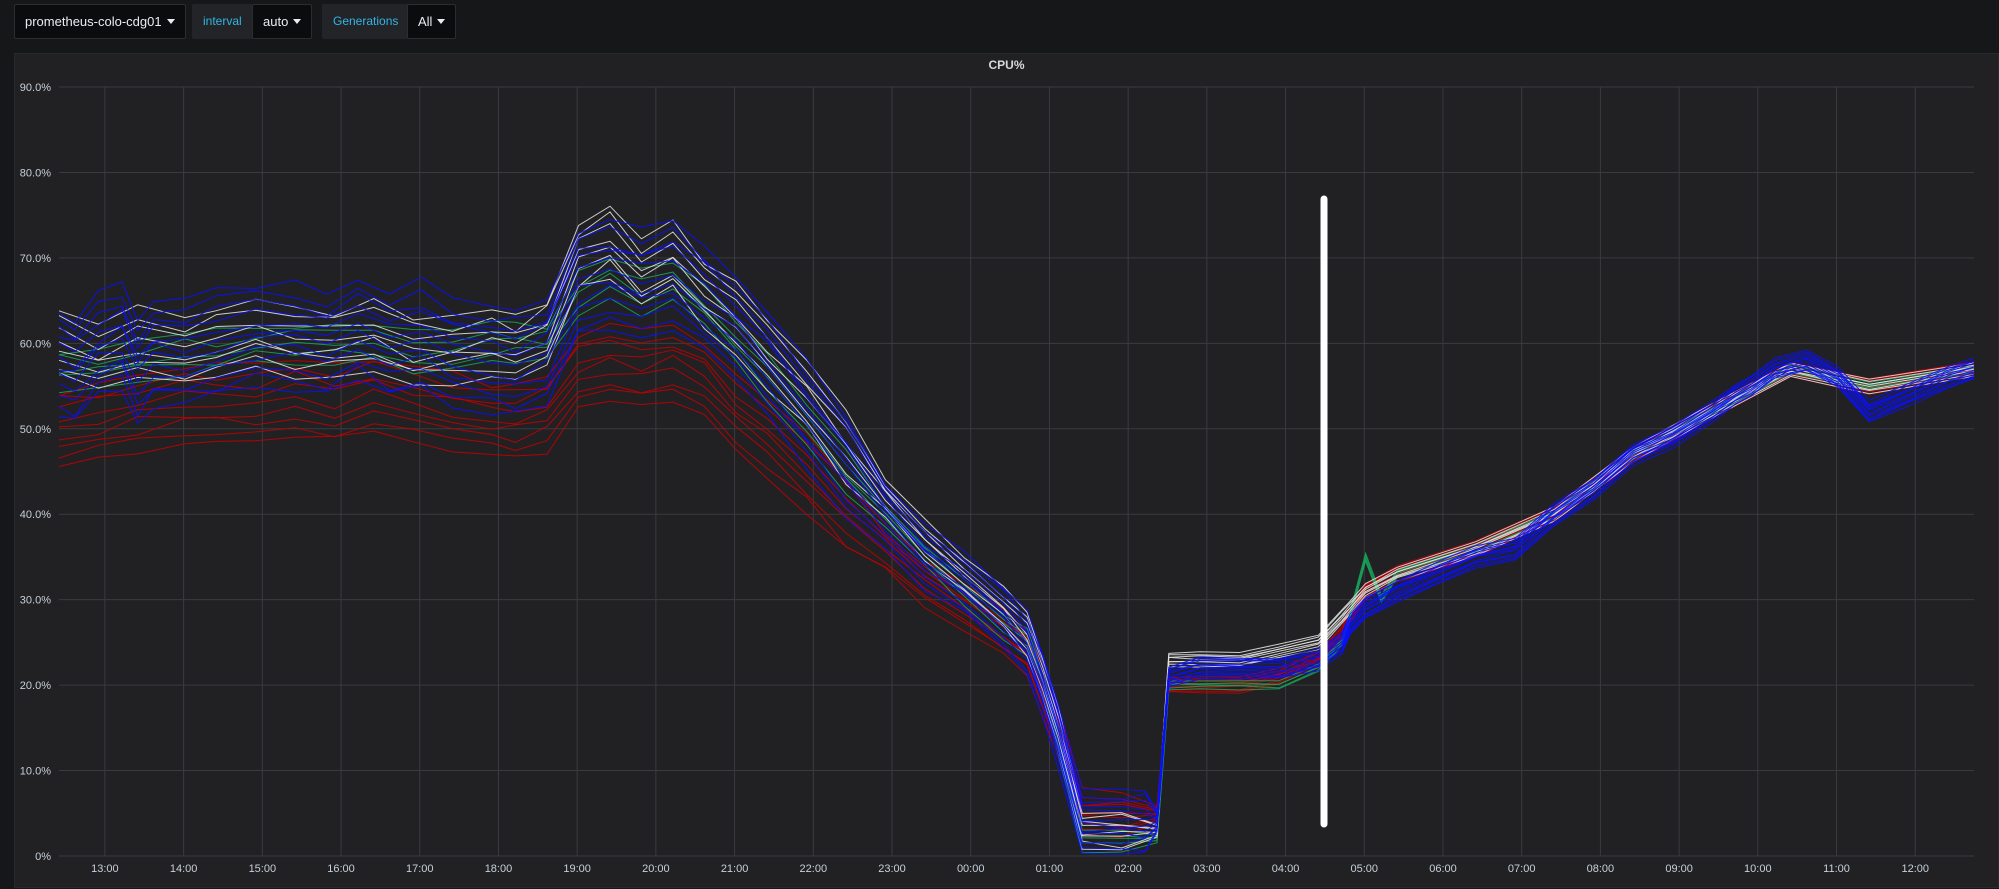  I want to click on x-tick-label: 09:00, so click(1679, 869).